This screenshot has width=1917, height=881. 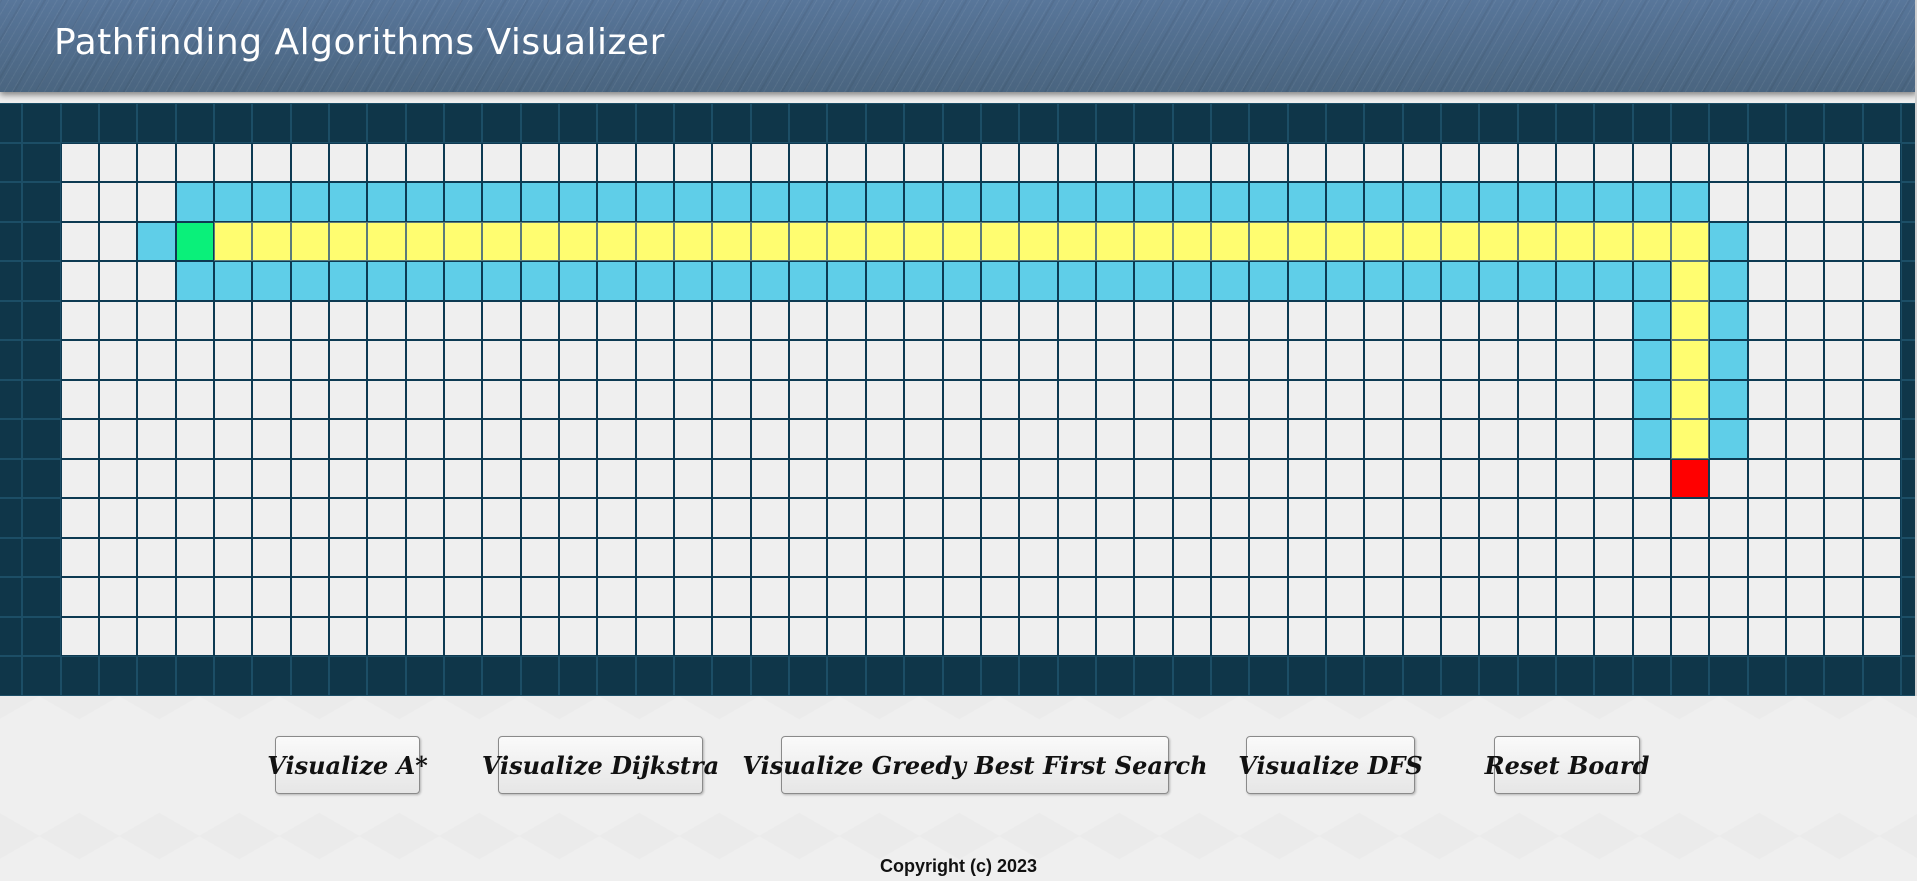 I want to click on visualize-astar-button: Visualize A*, so click(x=347, y=765).